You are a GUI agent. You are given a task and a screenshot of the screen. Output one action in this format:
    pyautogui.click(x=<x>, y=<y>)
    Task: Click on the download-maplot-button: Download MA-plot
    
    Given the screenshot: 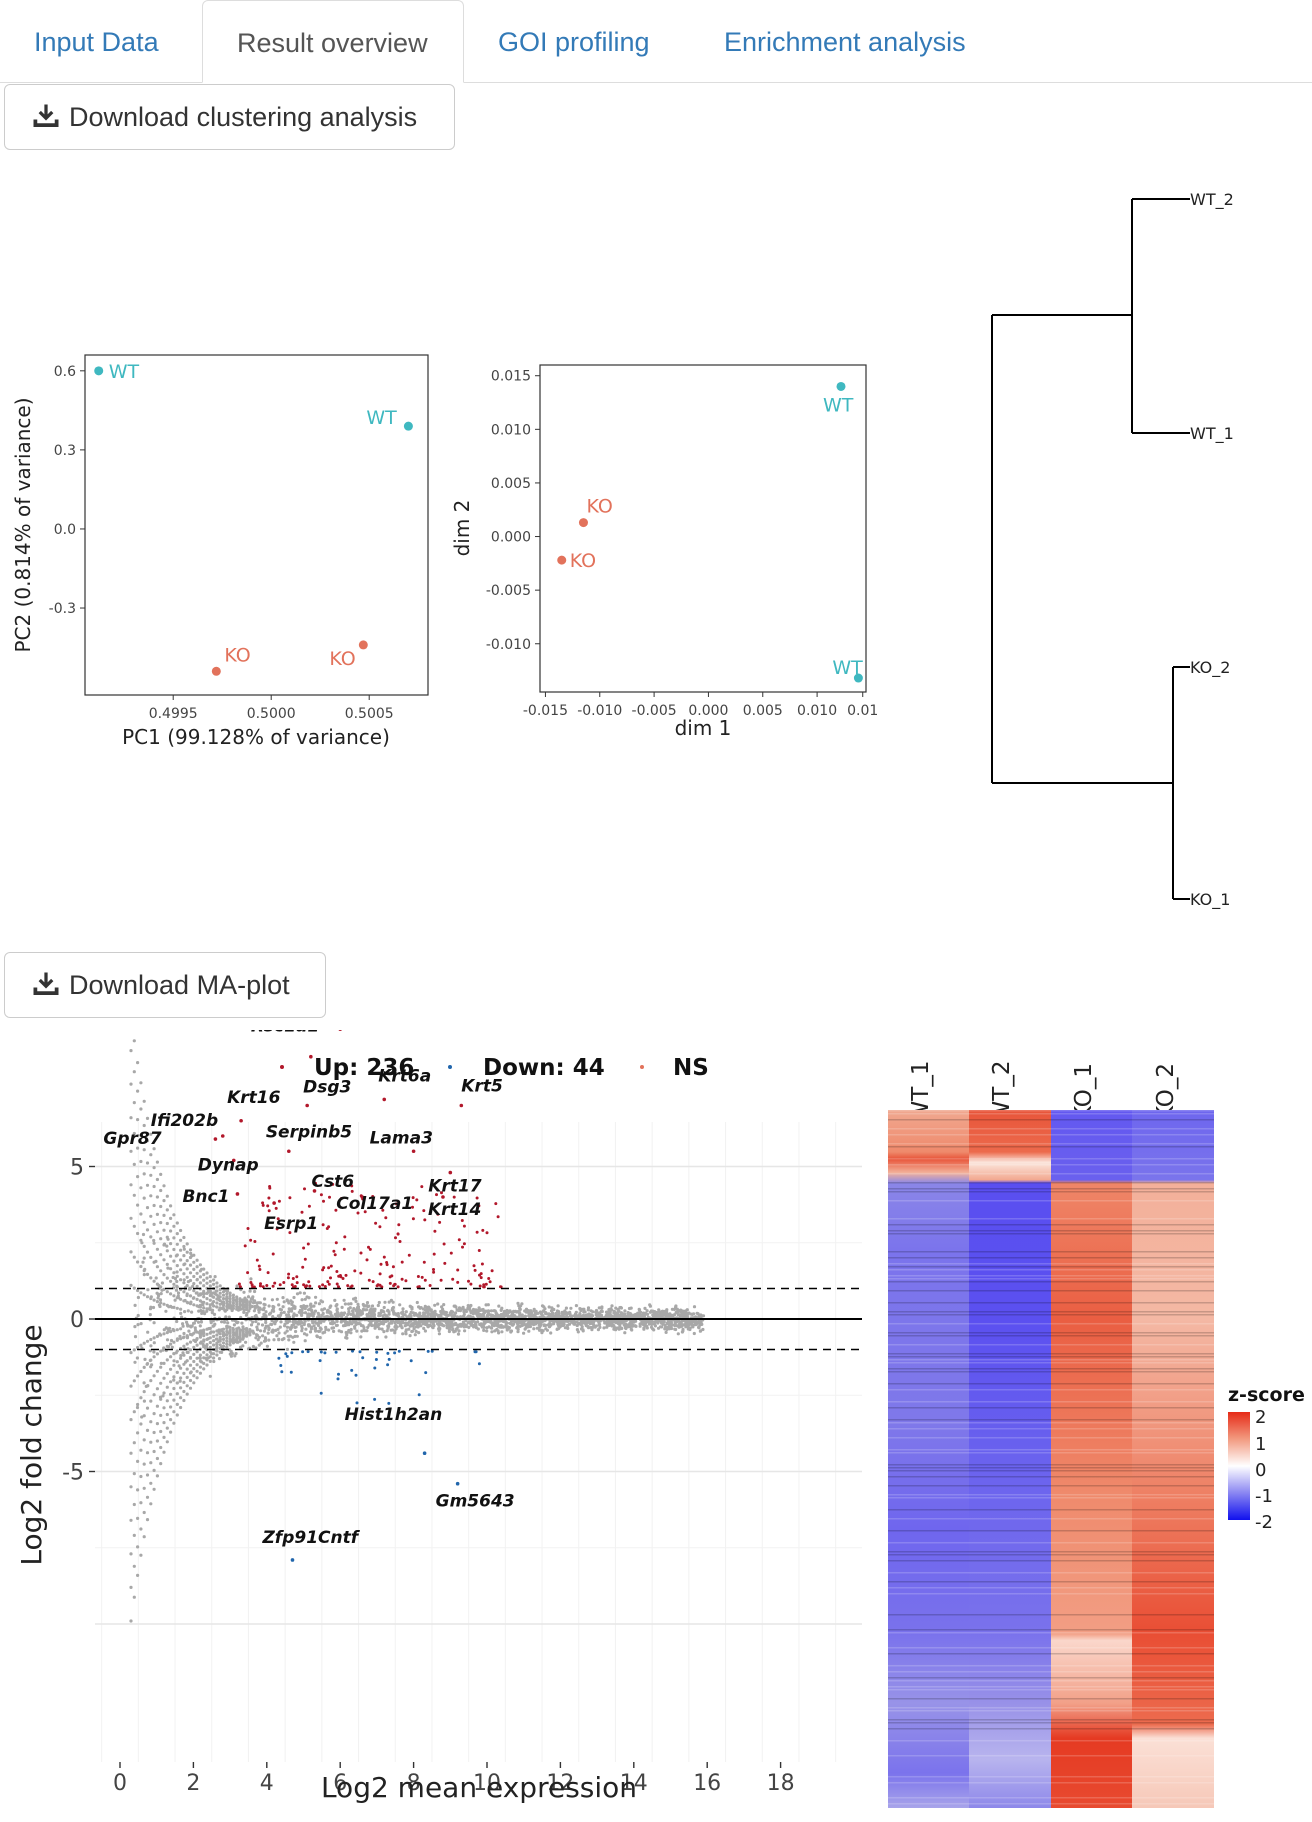 What is the action you would take?
    pyautogui.click(x=165, y=985)
    